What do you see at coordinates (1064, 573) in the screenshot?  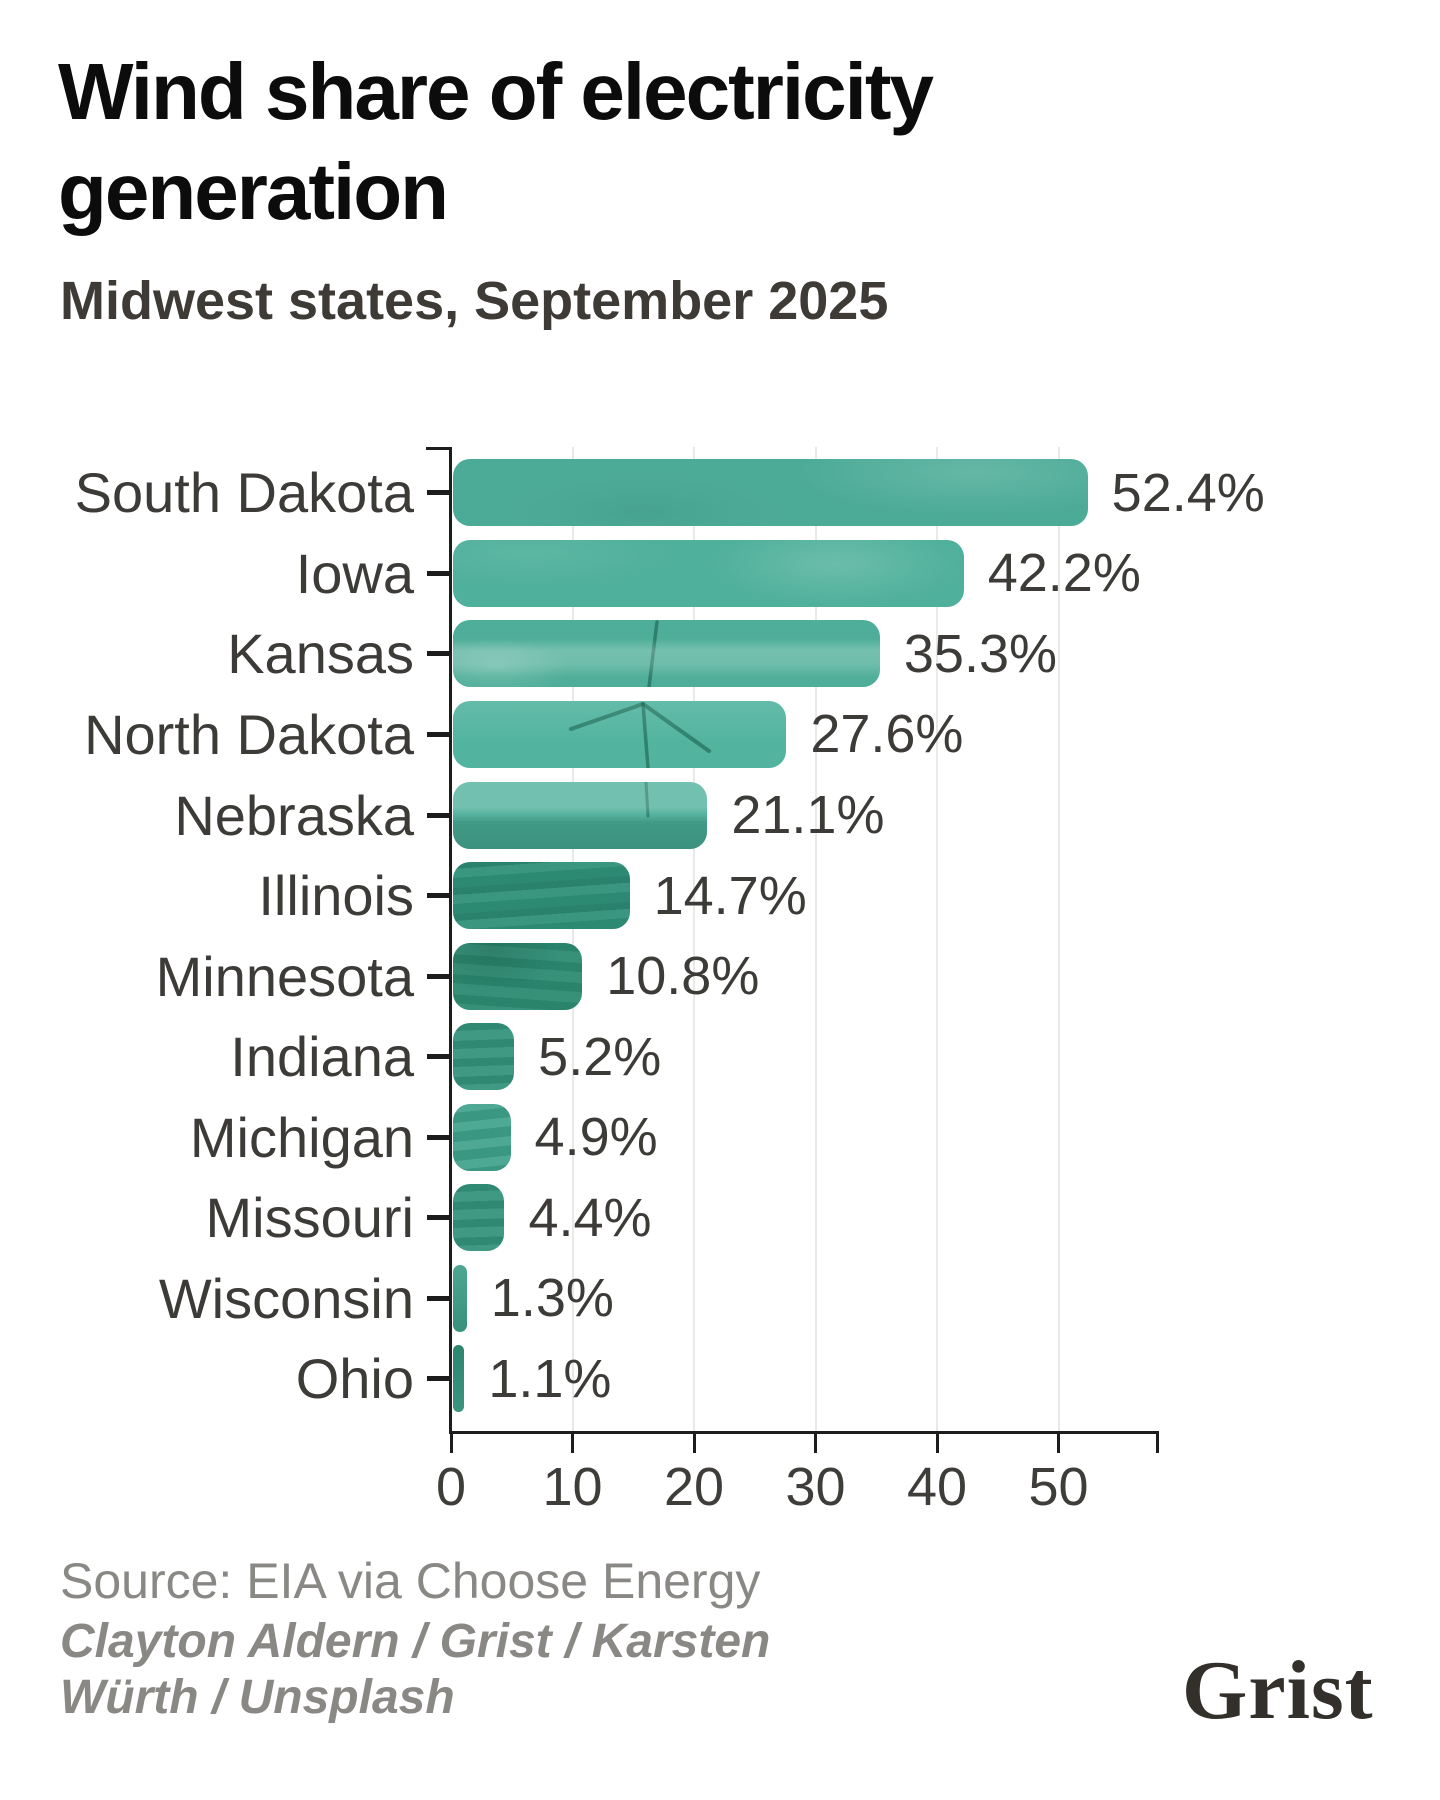 I see `value-label-iowa: 42.2%` at bounding box center [1064, 573].